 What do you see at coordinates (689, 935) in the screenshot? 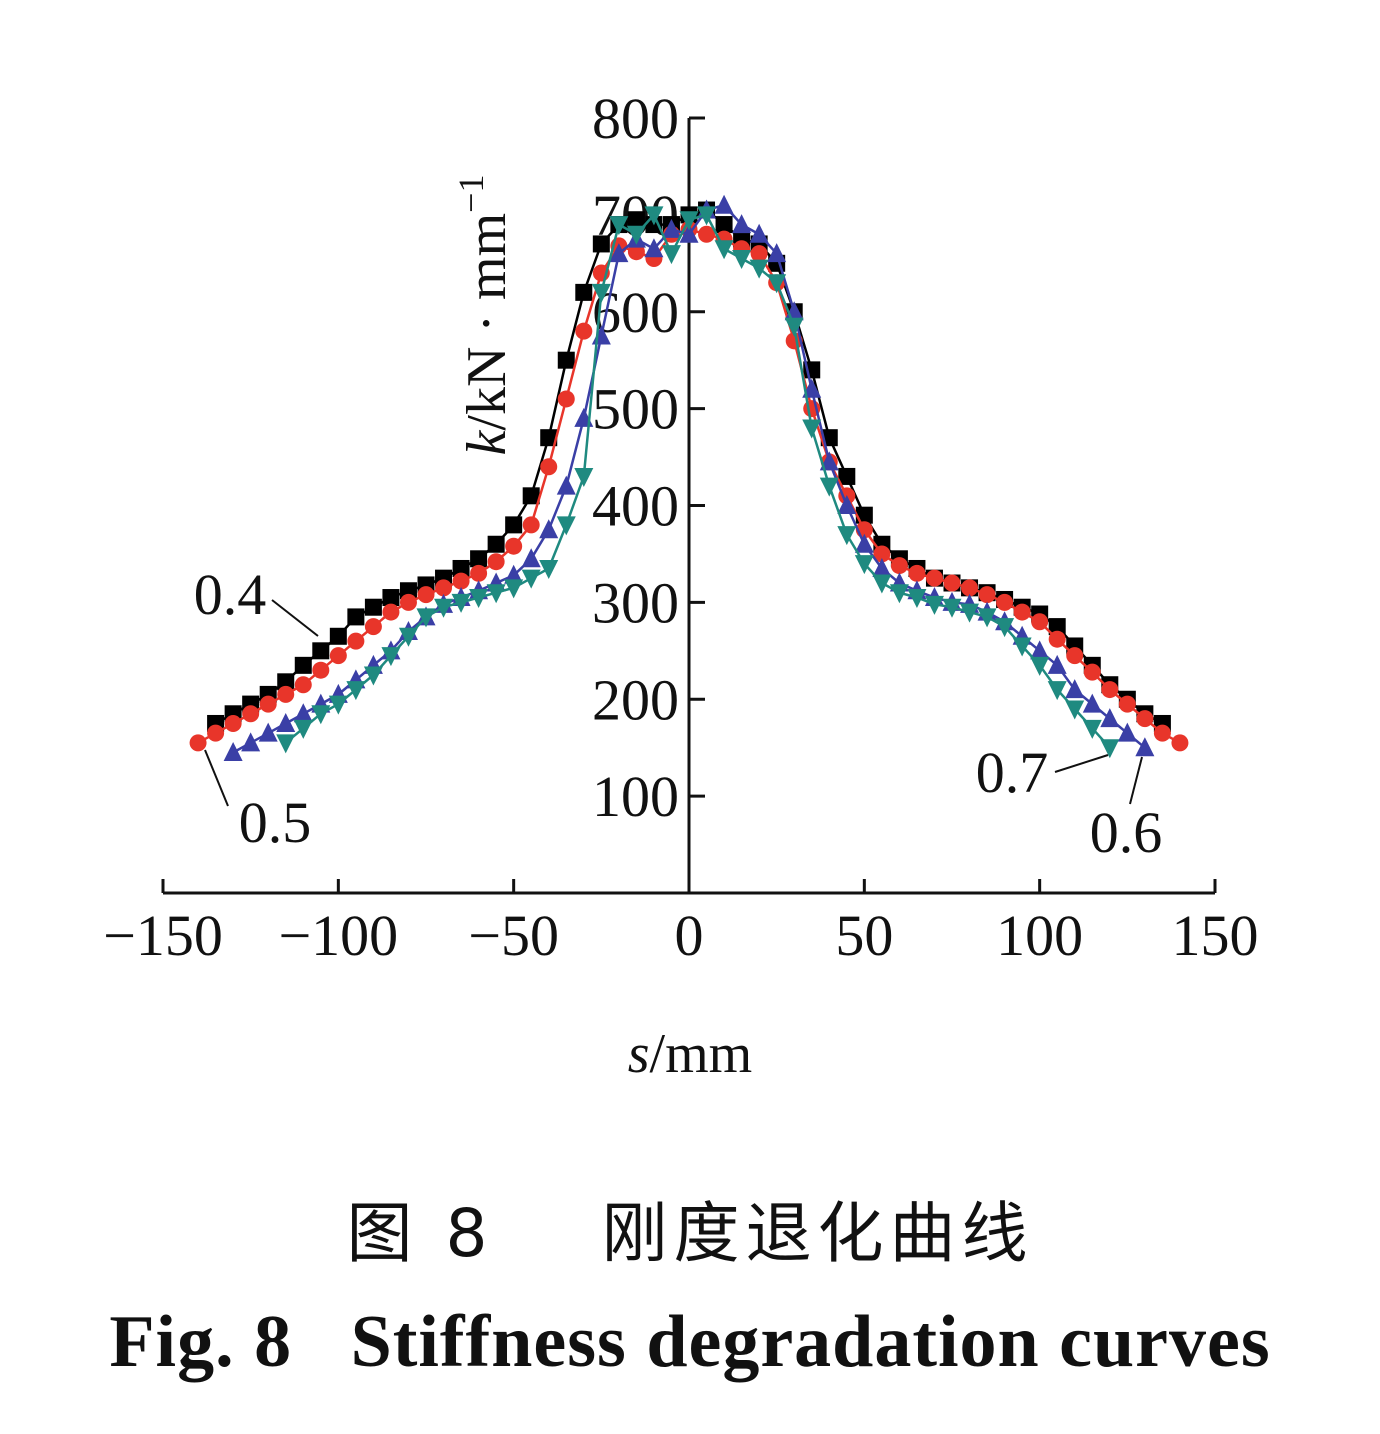
I see `x-tick-label: 0` at bounding box center [689, 935].